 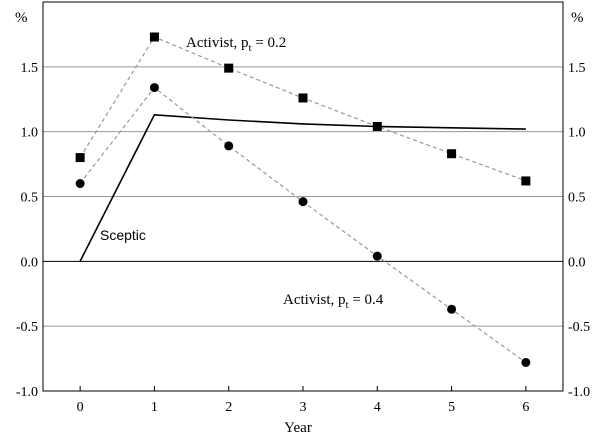 I want to click on label-activist-0-4: Activist, pt = 0.4, so click(x=333, y=301).